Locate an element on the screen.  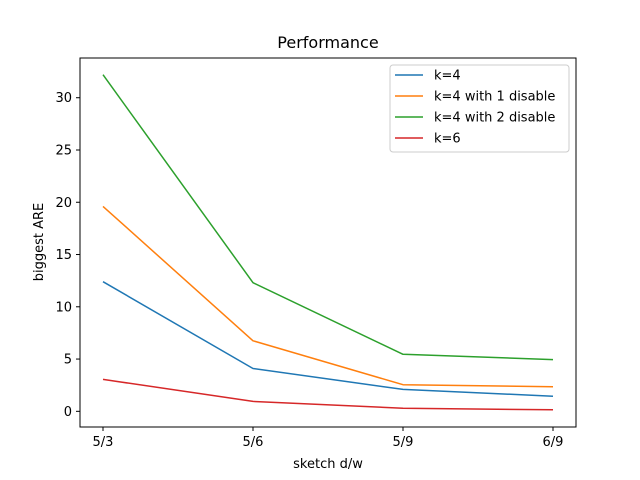
y-tick-label: 20 is located at coordinates (63, 203).